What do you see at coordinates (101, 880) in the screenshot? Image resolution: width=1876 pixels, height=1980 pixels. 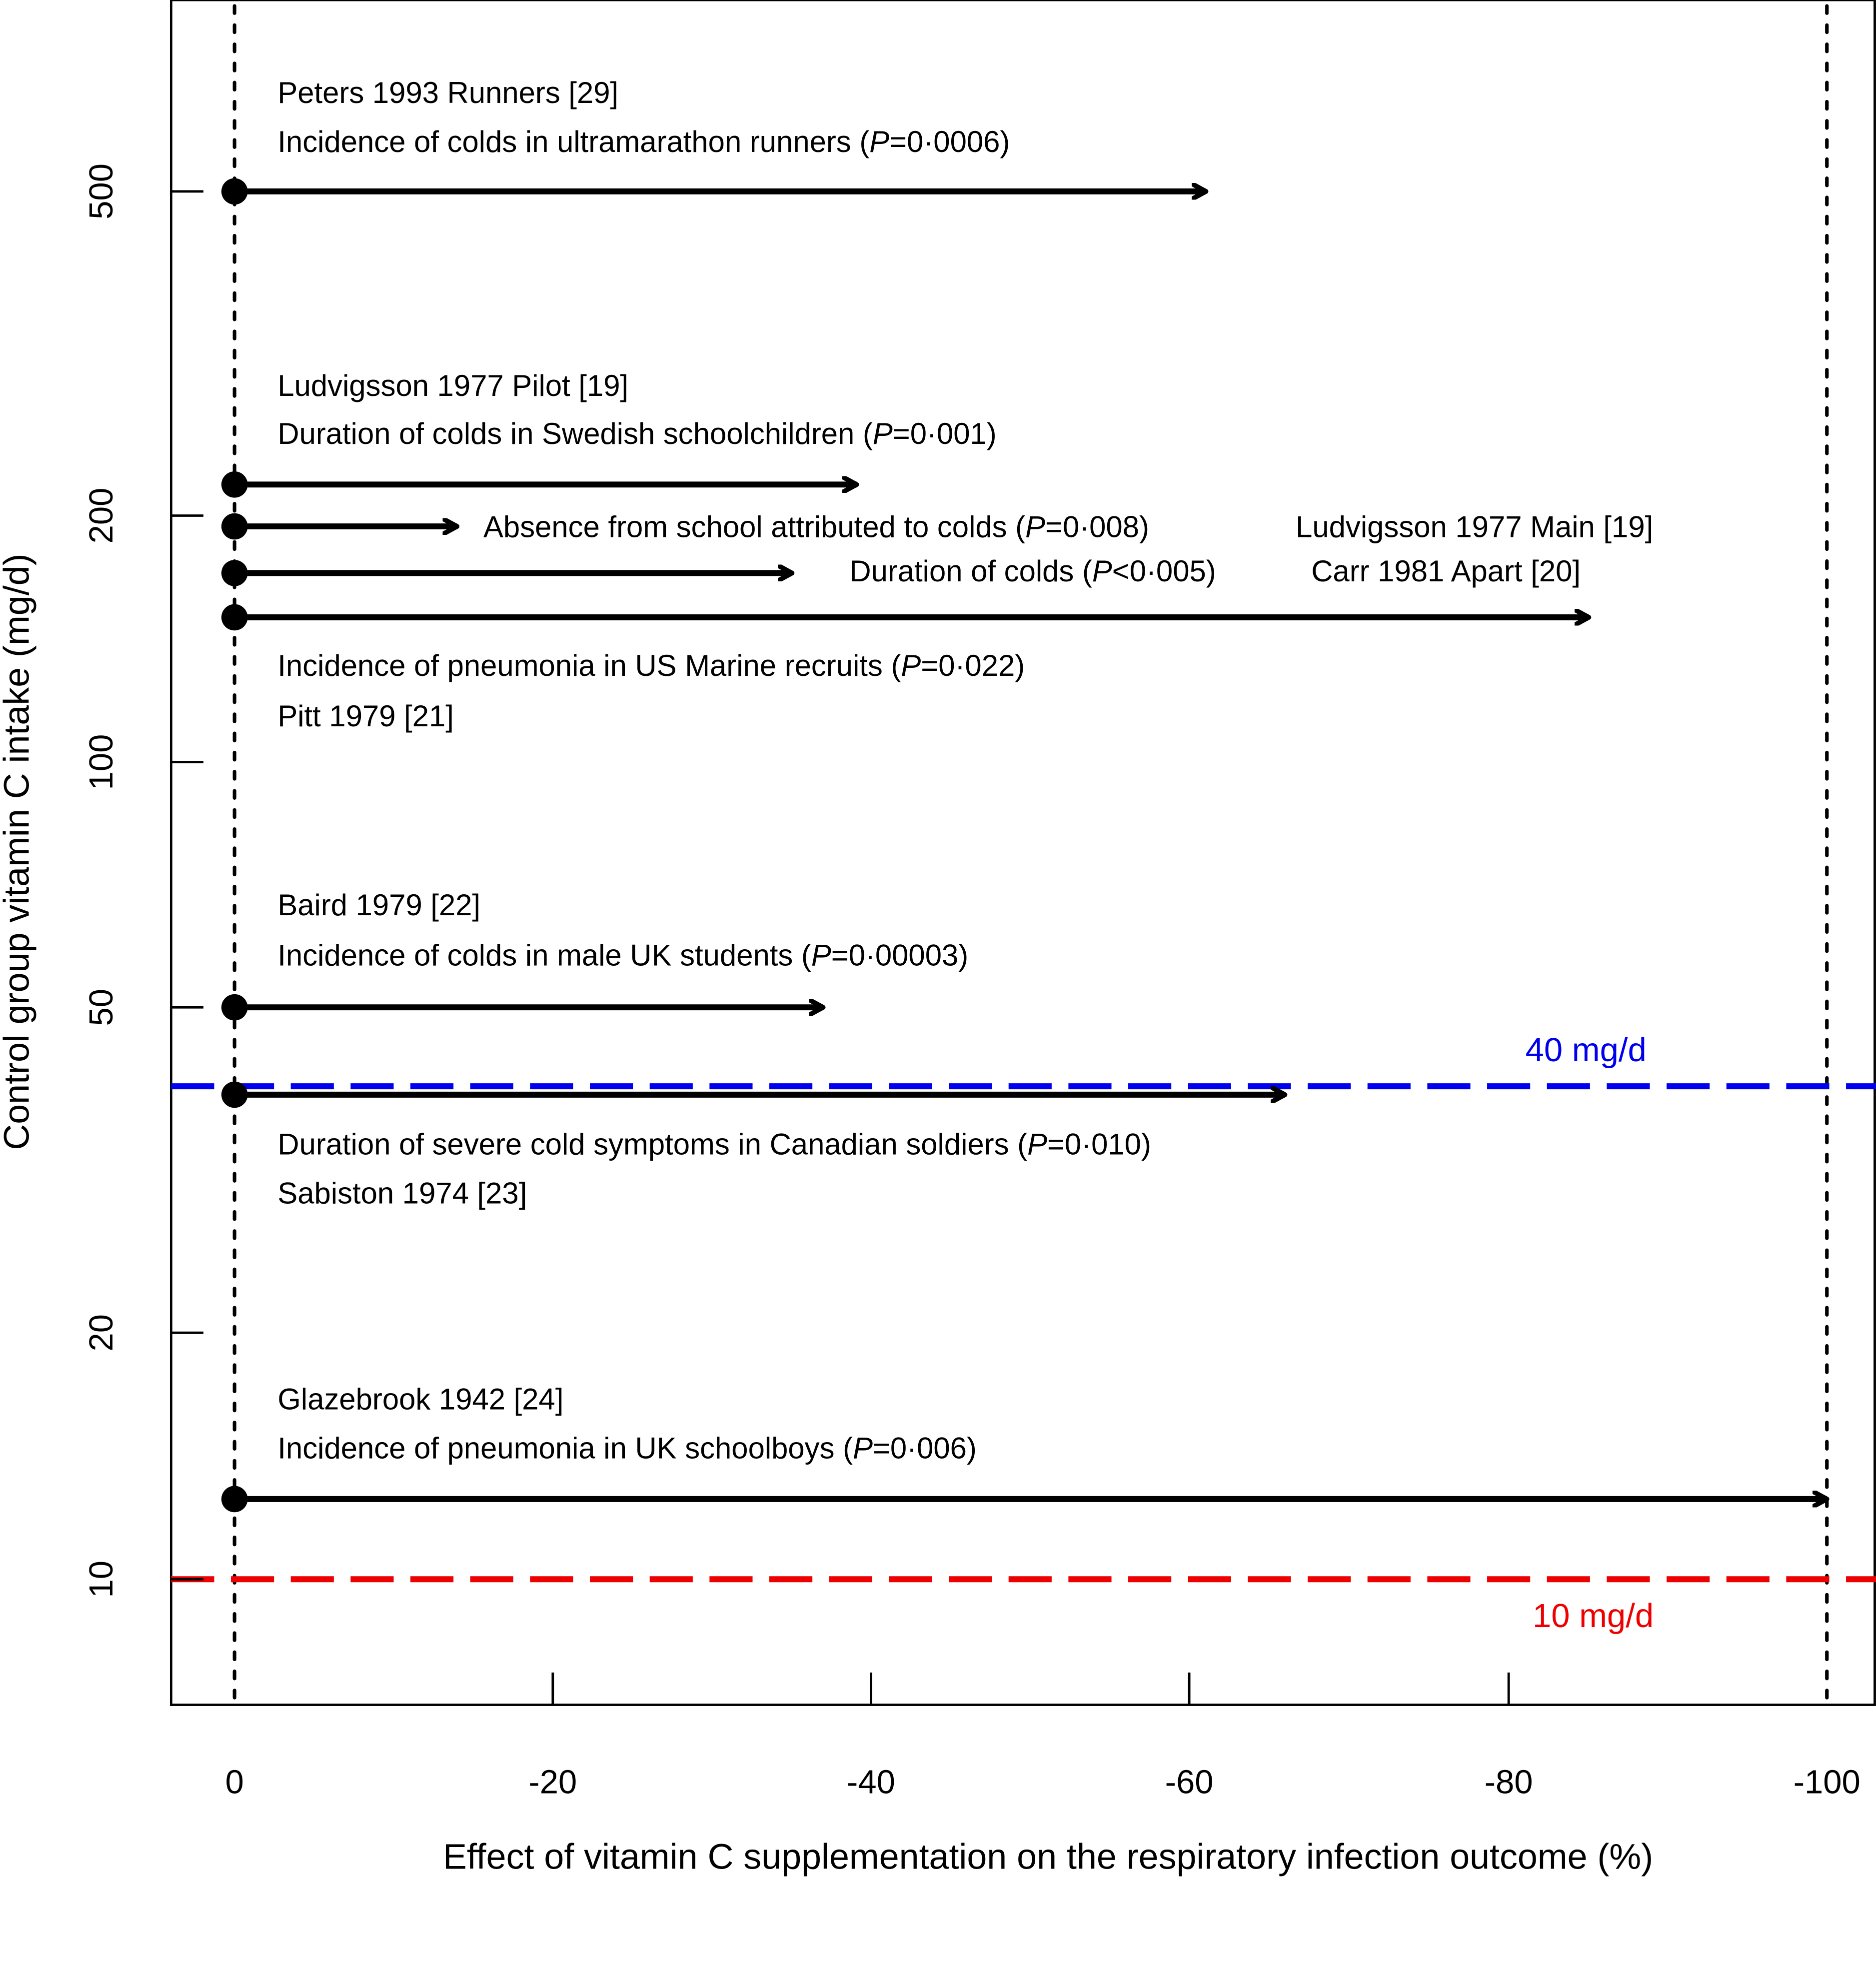 I see `y-tick-labels: 500 200 100 50 20 10` at bounding box center [101, 880].